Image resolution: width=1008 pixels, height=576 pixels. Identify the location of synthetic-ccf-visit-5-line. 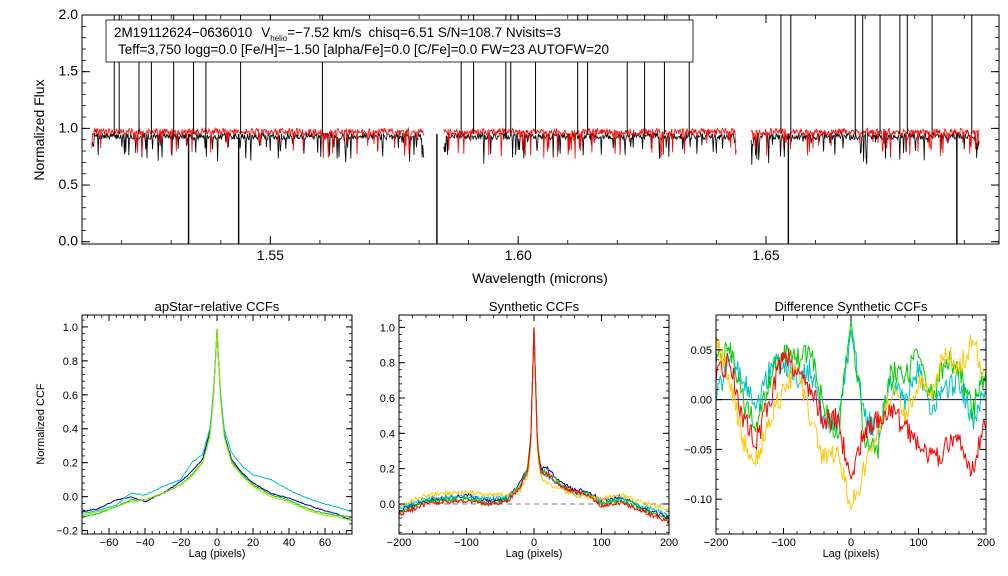
(534, 426).